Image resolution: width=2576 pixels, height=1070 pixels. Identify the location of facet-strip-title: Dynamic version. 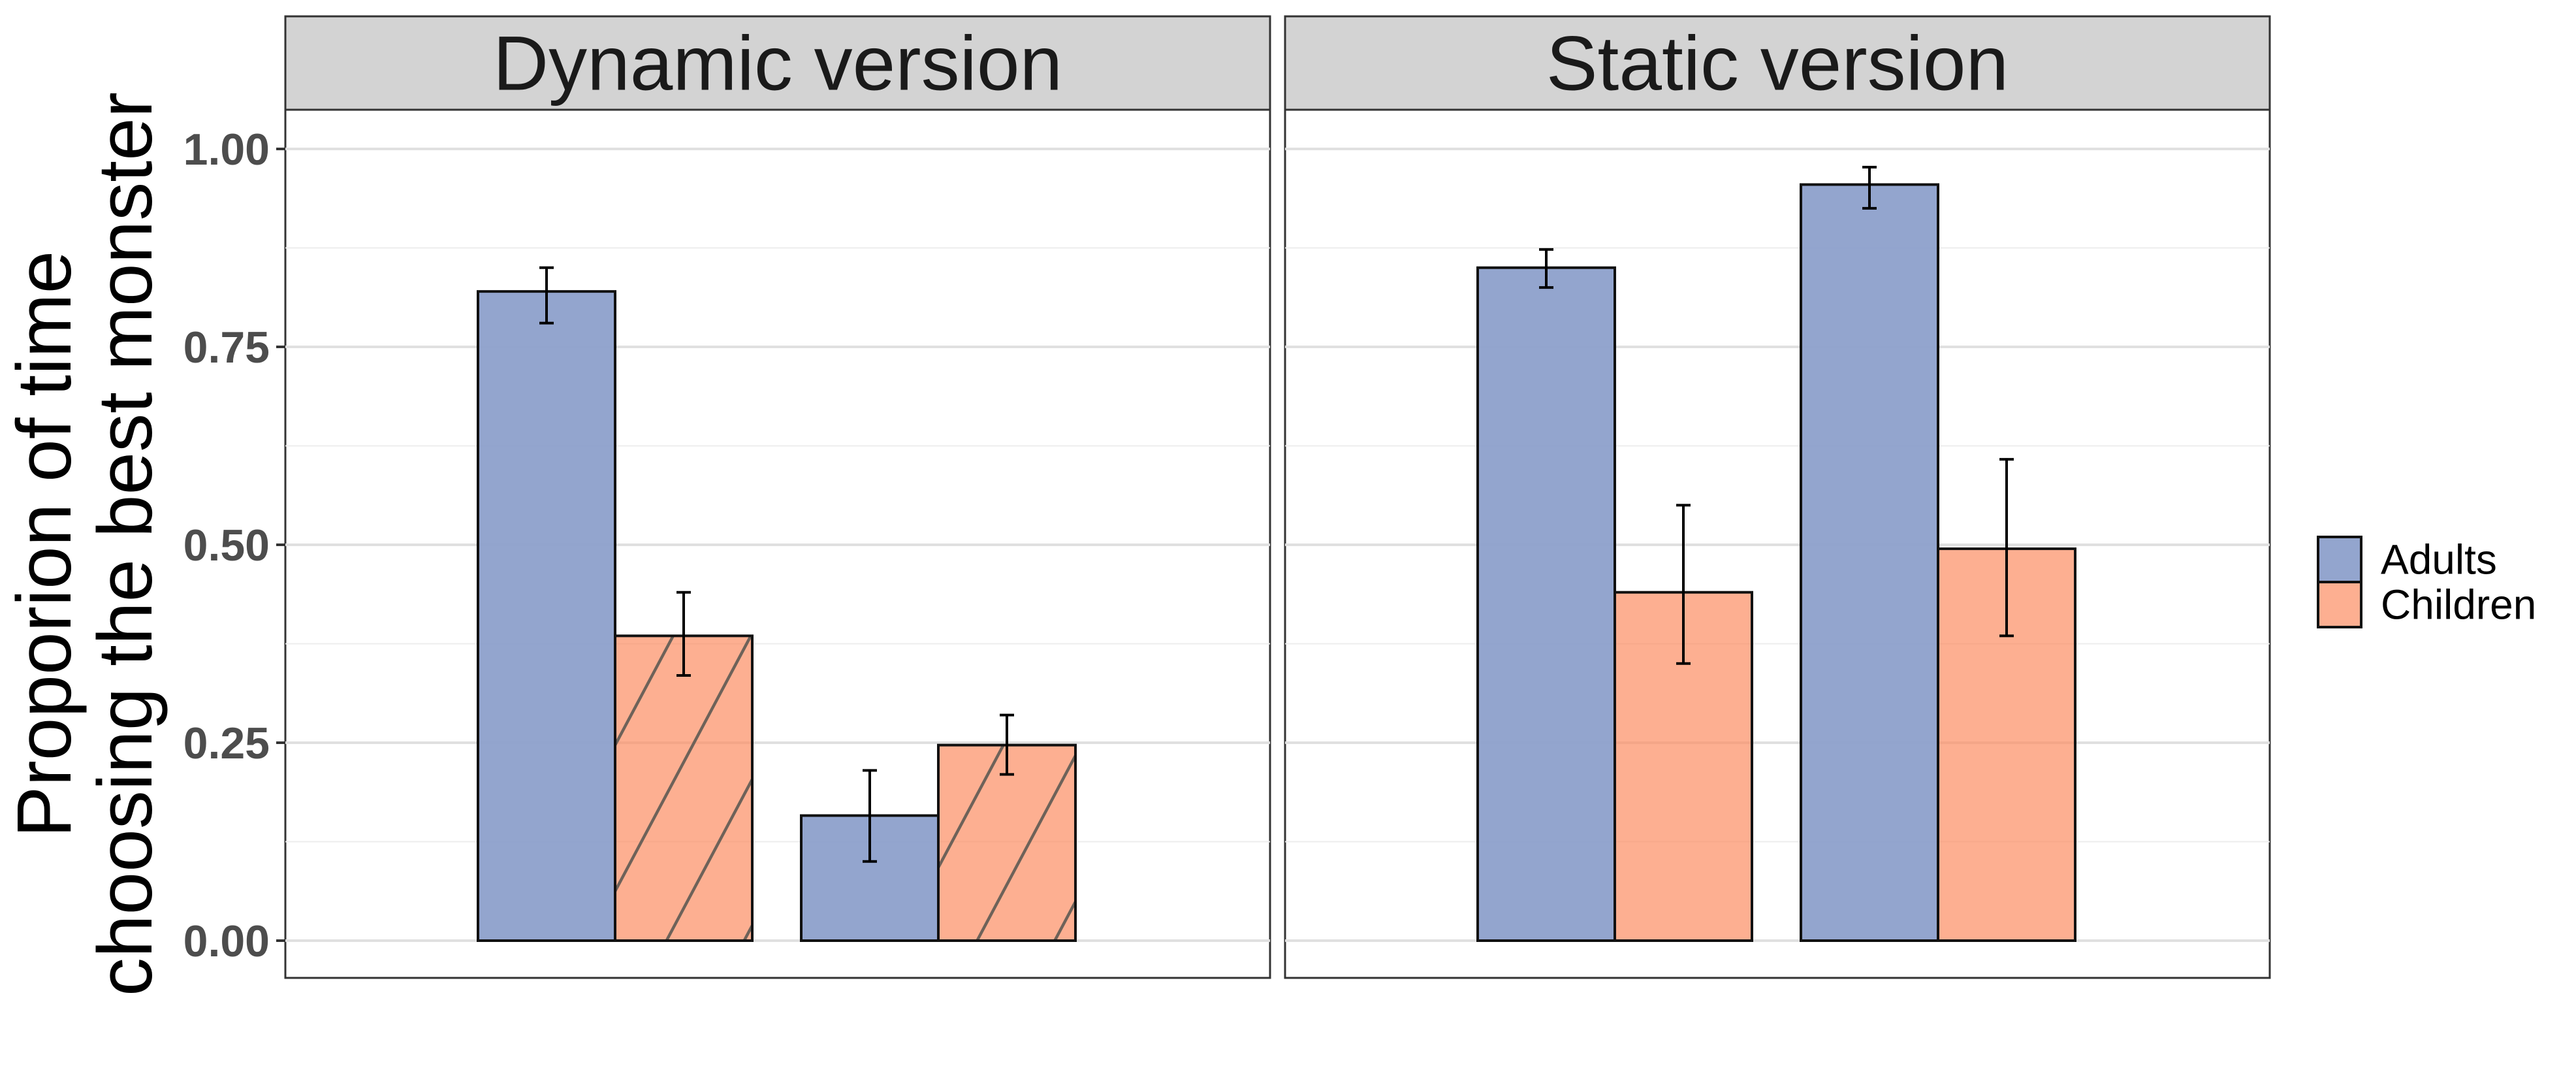
(777, 64).